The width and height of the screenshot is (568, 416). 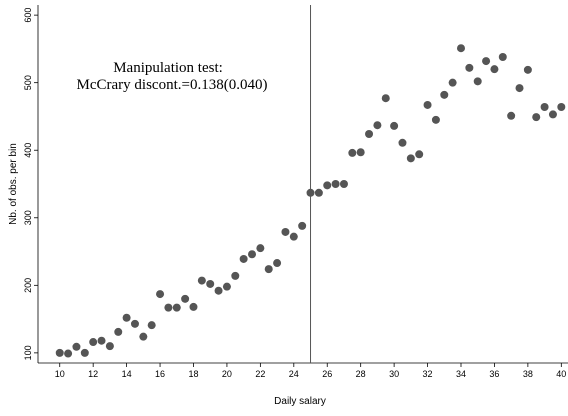 What do you see at coordinates (28, 82) in the screenshot?
I see `y-tick-label: 500` at bounding box center [28, 82].